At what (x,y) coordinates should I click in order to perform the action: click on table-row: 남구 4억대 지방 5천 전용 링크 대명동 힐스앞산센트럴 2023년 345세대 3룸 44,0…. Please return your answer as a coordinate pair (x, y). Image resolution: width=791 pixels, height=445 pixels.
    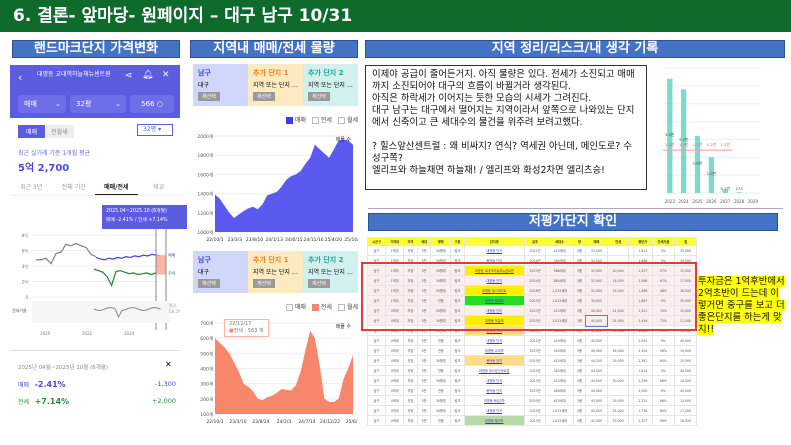
    Looking at the image, I should click on (531, 370).